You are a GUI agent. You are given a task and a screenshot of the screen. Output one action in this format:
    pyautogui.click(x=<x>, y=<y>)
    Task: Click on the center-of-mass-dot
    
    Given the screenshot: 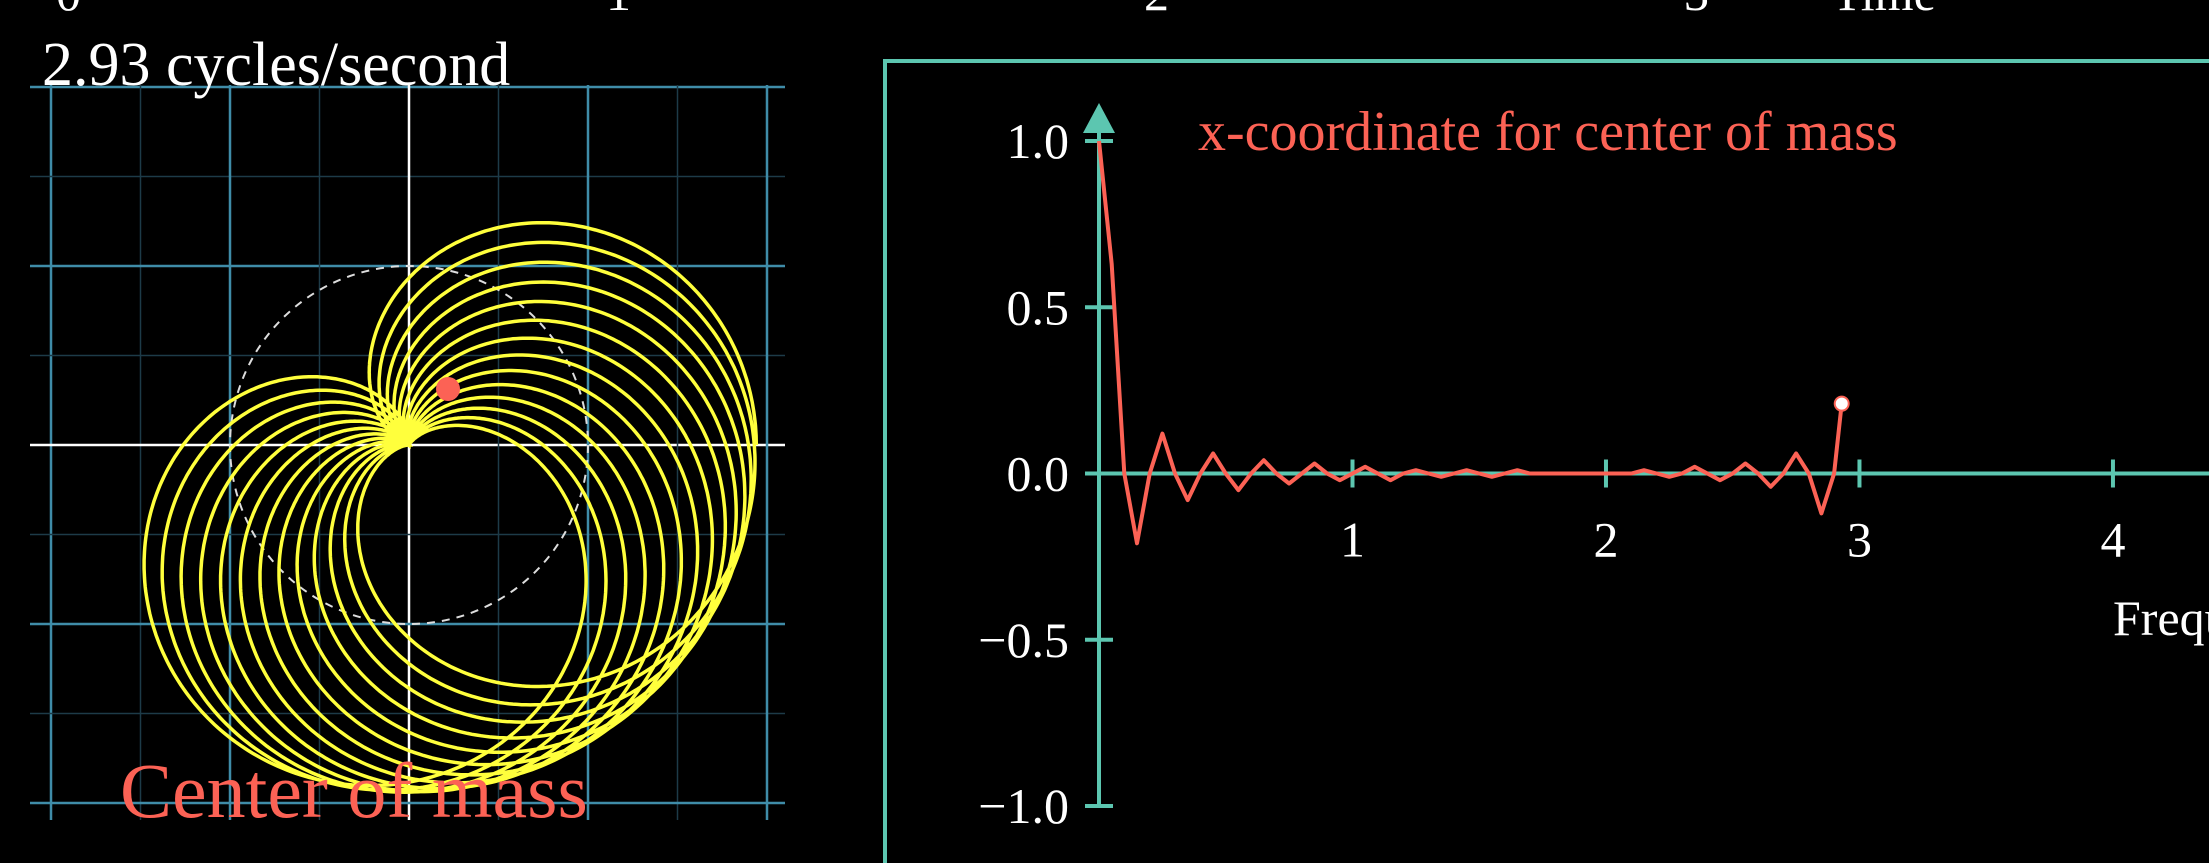 What is the action you would take?
    pyautogui.click(x=448, y=389)
    